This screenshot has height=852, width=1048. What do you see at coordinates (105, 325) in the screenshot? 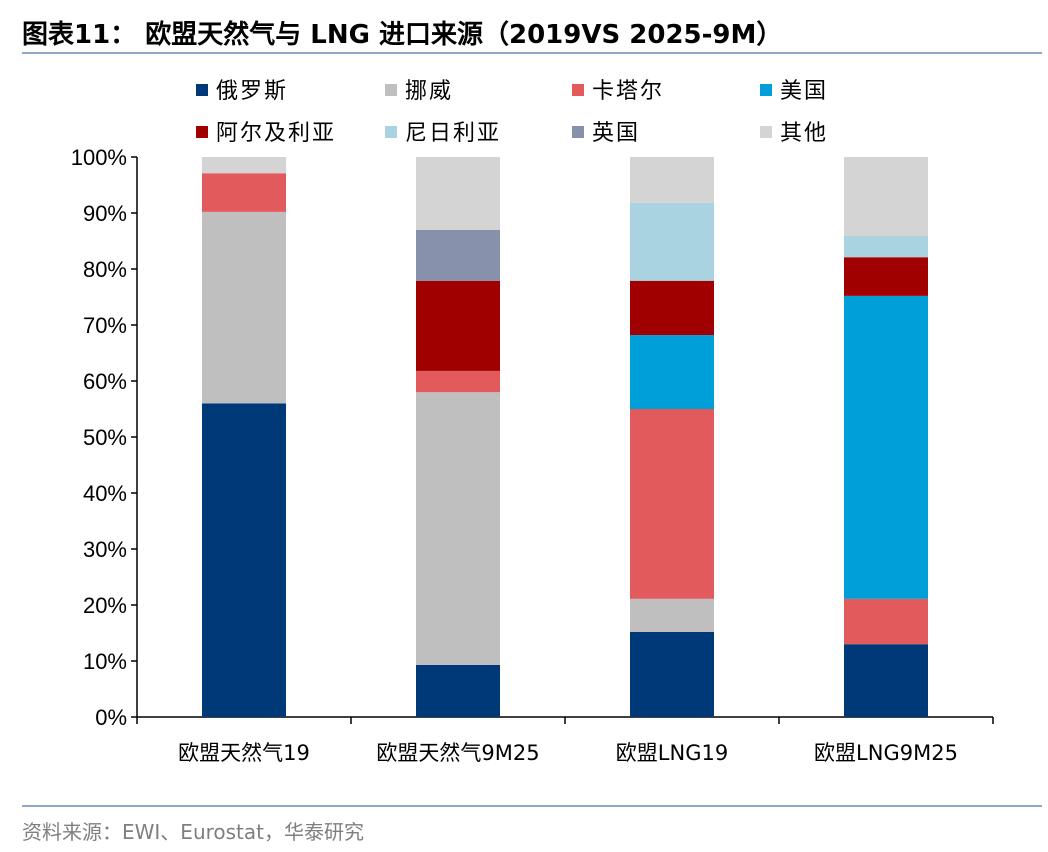
I see `y-tick-label: 70%` at bounding box center [105, 325].